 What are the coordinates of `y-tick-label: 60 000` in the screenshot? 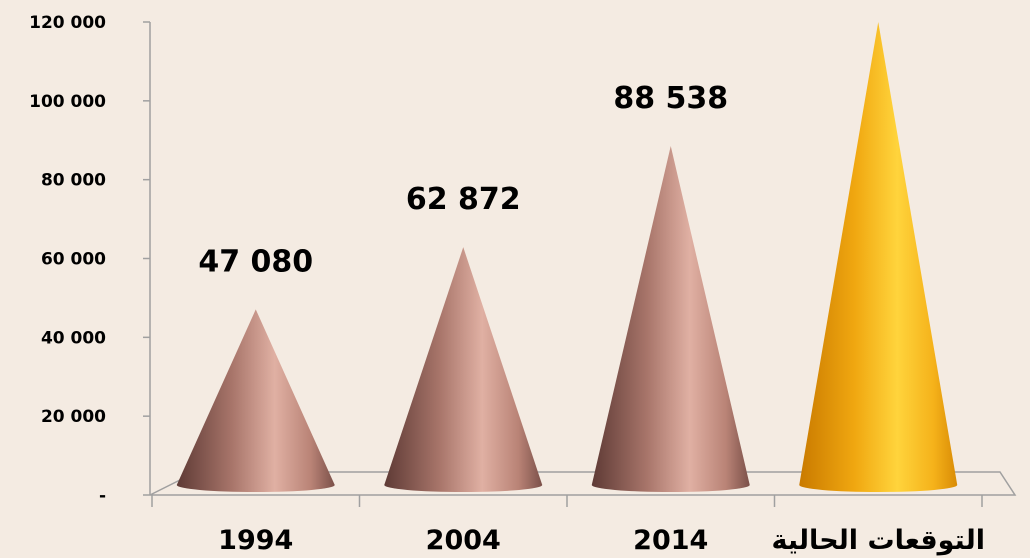 It's located at (73, 260).